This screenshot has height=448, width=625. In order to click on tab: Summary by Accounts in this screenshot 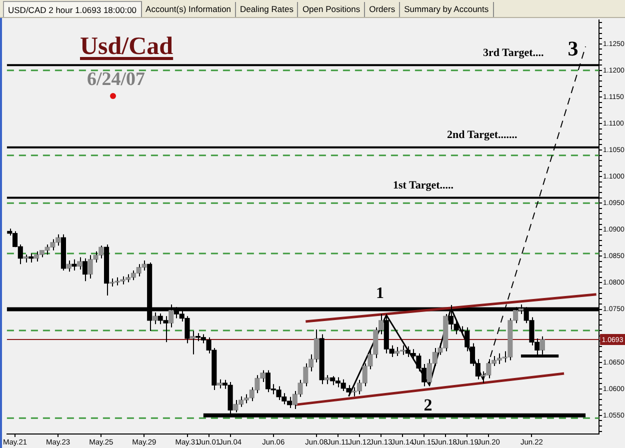, I will do `click(447, 9)`.